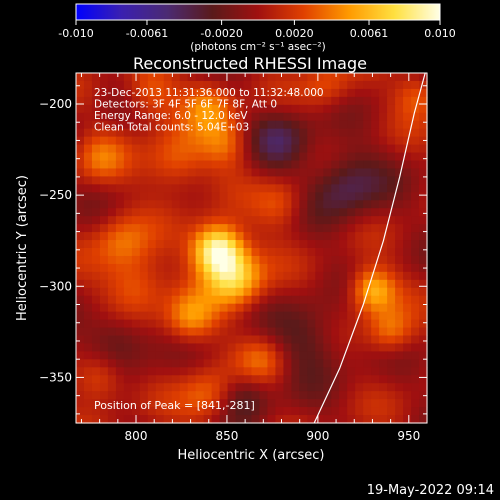 This screenshot has width=500, height=500. What do you see at coordinates (174, 405) in the screenshot?
I see `peak-position-label: Position of Peak = [841,-281]` at bounding box center [174, 405].